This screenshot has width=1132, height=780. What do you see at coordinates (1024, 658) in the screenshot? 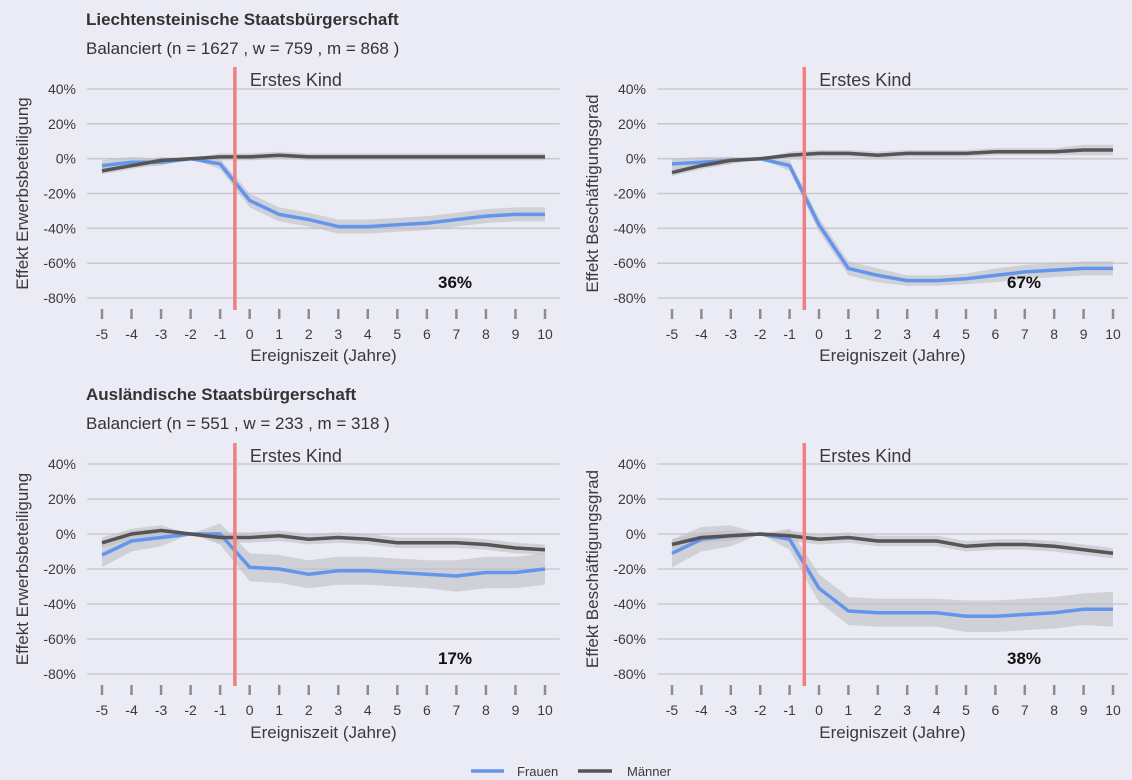
I see `effect-annotation: 38%` at bounding box center [1024, 658].